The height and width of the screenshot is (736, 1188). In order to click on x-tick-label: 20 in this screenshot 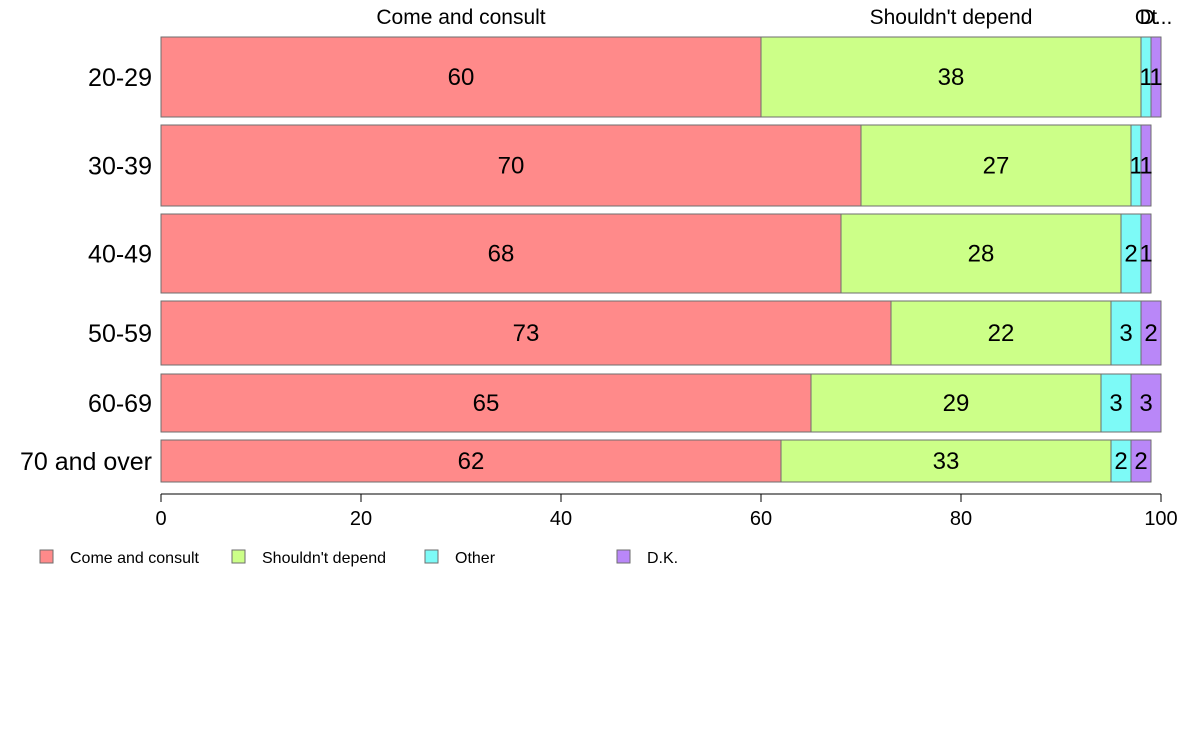, I will do `click(361, 519)`.